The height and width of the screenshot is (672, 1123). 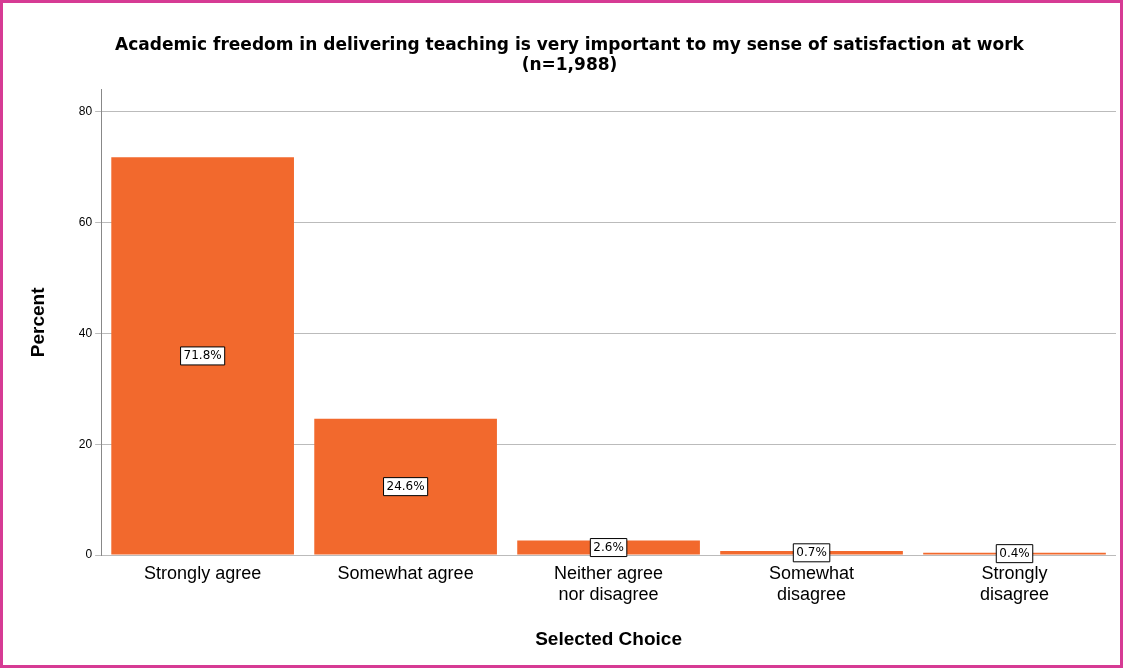 I want to click on x-tick-label: Somewhat agree, so click(x=405, y=572).